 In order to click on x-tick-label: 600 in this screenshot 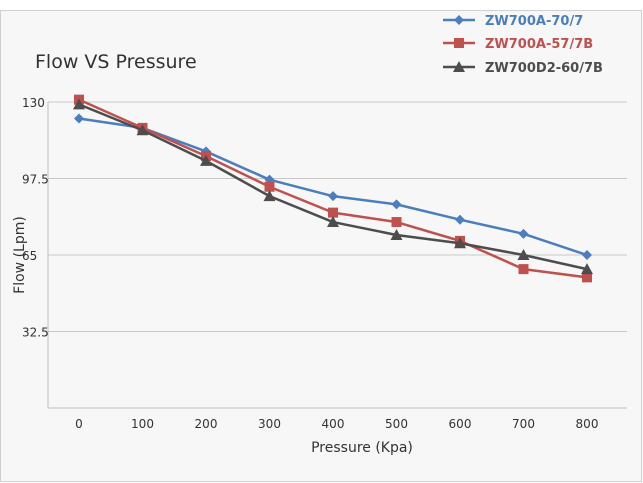, I will do `click(460, 424)`.